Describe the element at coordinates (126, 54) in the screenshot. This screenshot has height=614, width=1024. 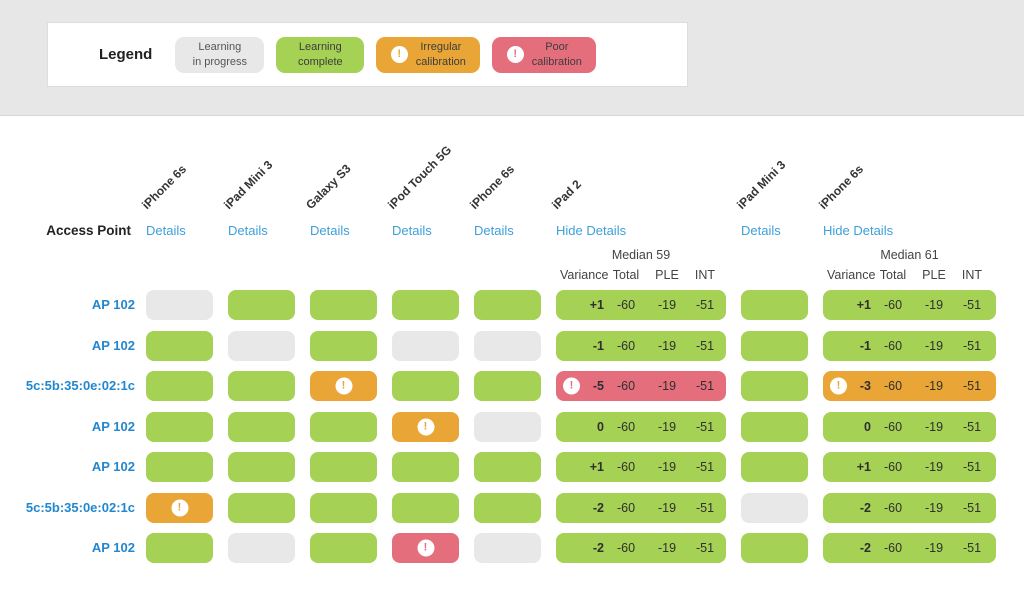
I see `legend-title: Legend` at that location.